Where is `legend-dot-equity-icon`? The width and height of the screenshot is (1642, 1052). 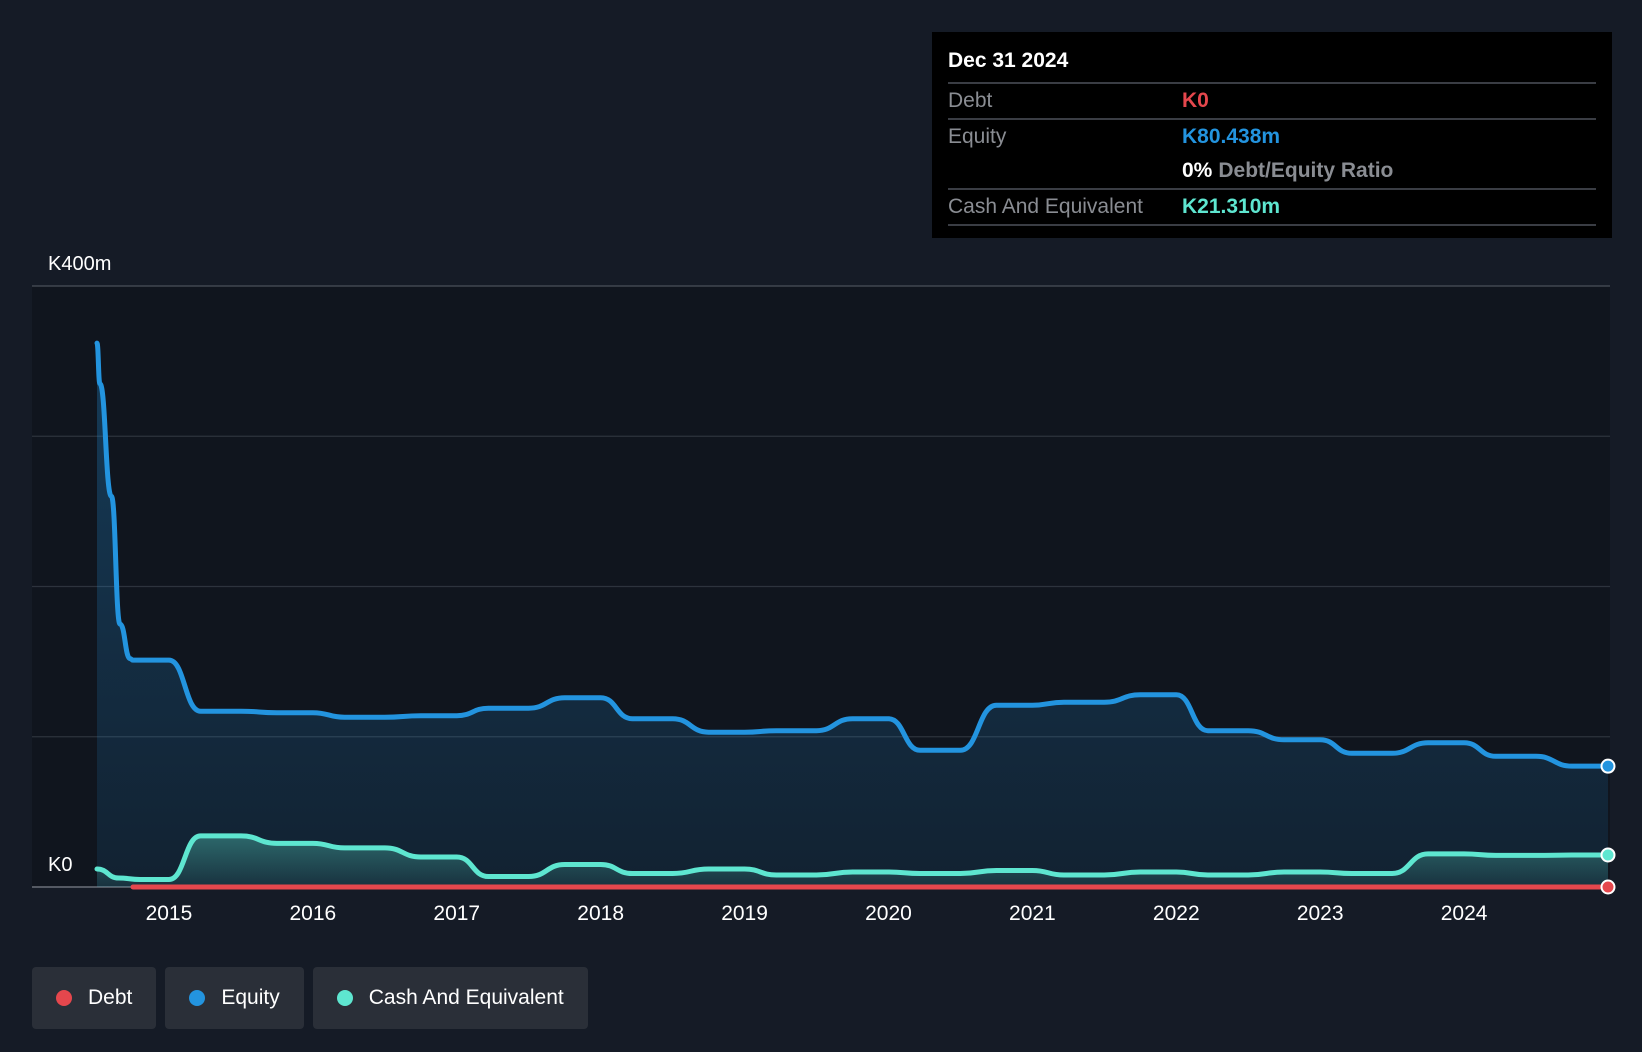 legend-dot-equity-icon is located at coordinates (197, 998).